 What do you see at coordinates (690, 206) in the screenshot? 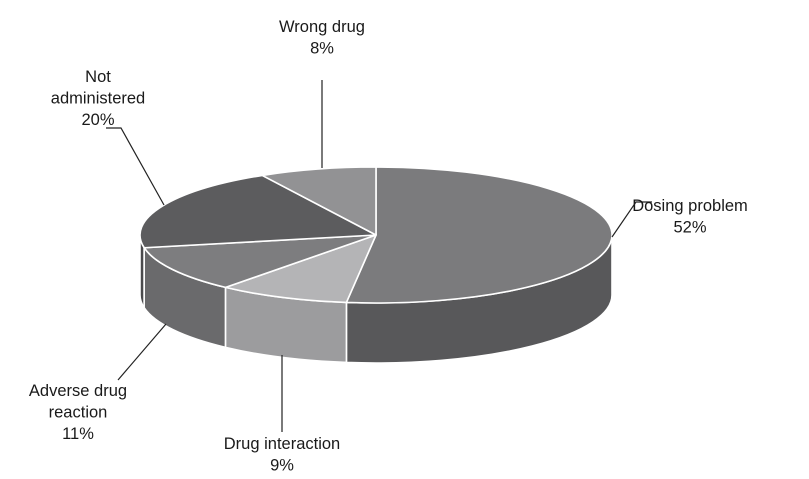
I see `slice-label-0-0: Dosing problem` at bounding box center [690, 206].